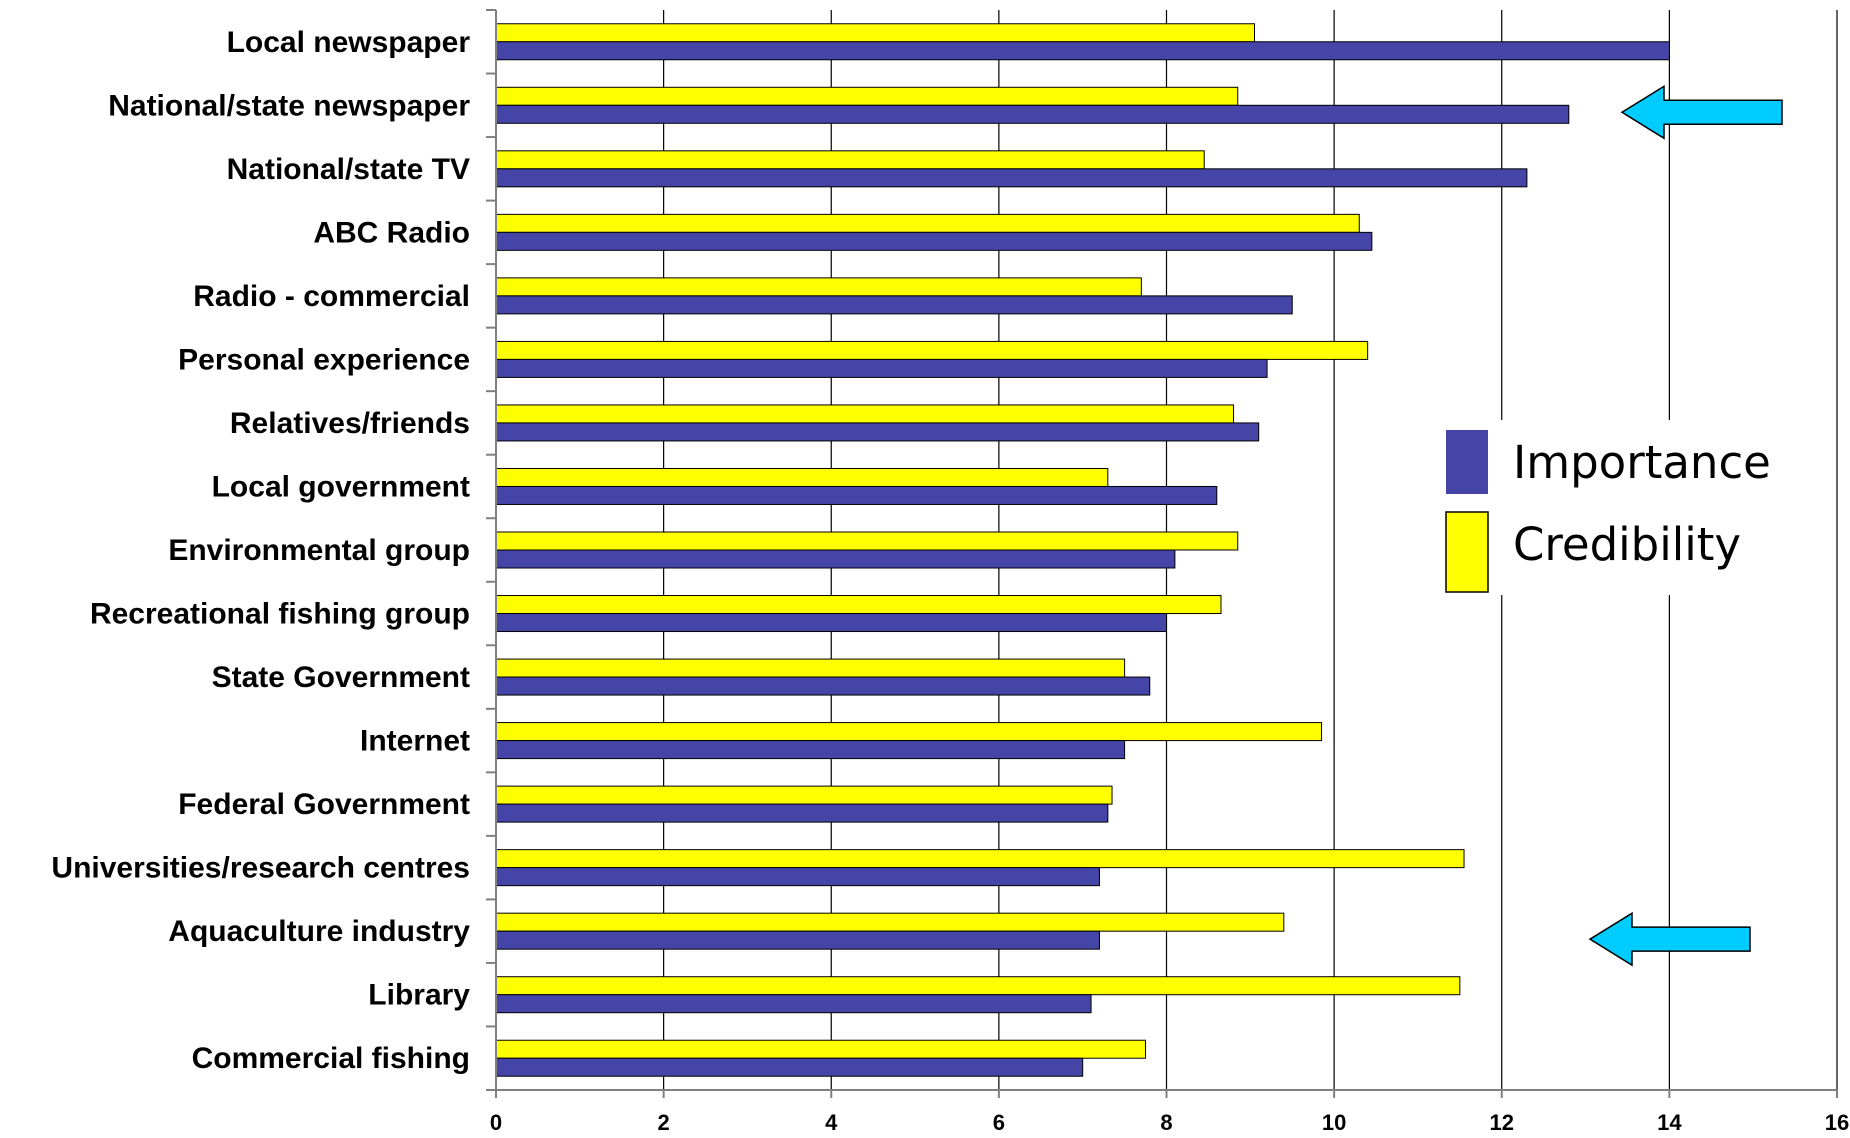 This screenshot has width=1850, height=1138. Describe the element at coordinates (867, 96) in the screenshot. I see `bar-credibility-national-state-newspaper` at that location.